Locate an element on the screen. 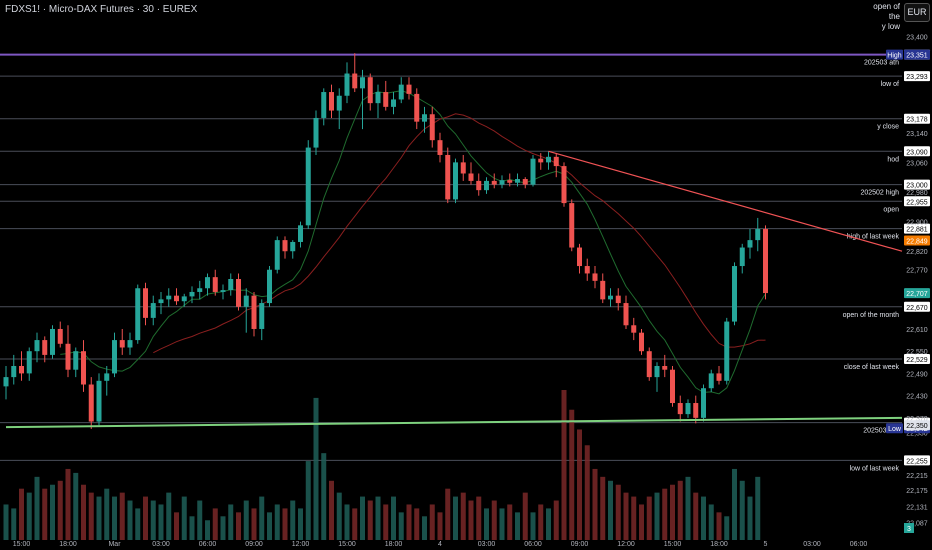 This screenshot has width=932, height=550. price-tick-label: 22,215 is located at coordinates (917, 476).